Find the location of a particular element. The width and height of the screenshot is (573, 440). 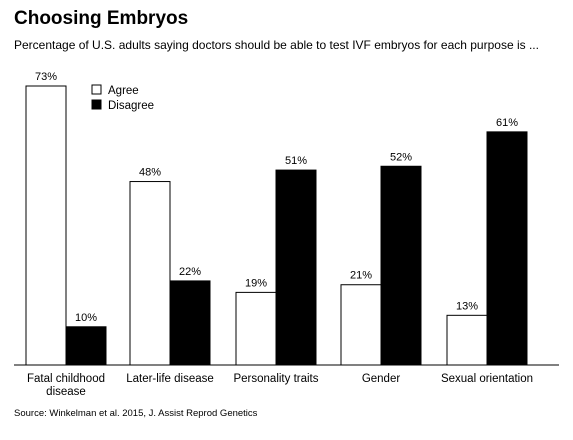

chart-title: Choosing Embryos is located at coordinates (101, 18).